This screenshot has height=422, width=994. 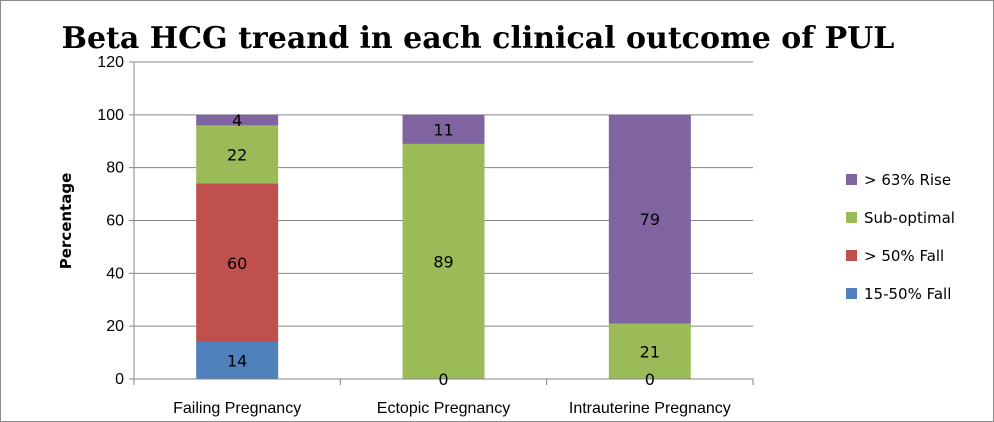 What do you see at coordinates (851, 255) in the screenshot?
I see `legend-swatch-50-fall` at bounding box center [851, 255].